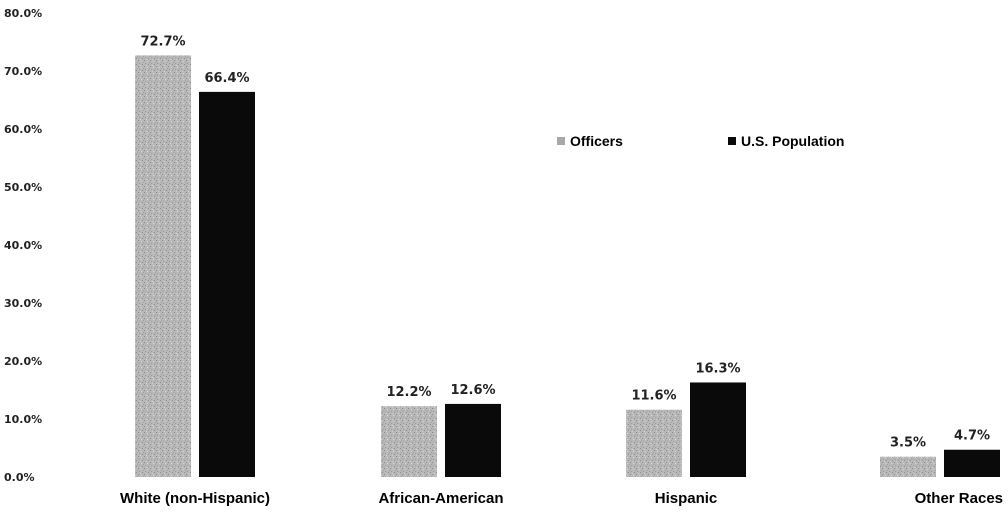 This screenshot has width=1008, height=513. Describe the element at coordinates (19, 477) in the screenshot. I see `y-tick-label: 0.0%` at that location.